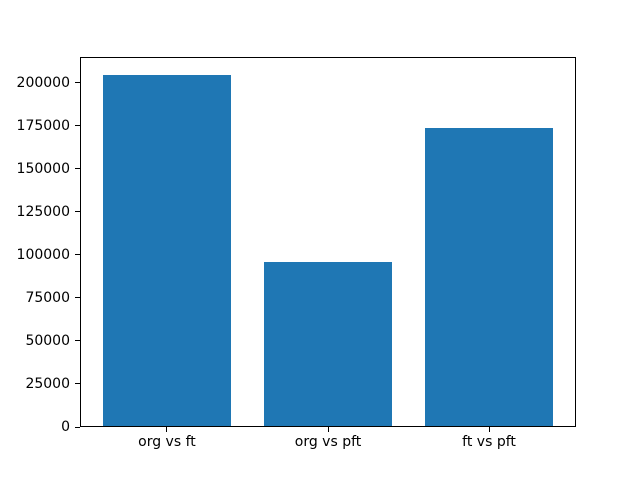 This screenshot has height=480, width=640. What do you see at coordinates (47, 297) in the screenshot?
I see `y-tick-label: 75000` at bounding box center [47, 297].